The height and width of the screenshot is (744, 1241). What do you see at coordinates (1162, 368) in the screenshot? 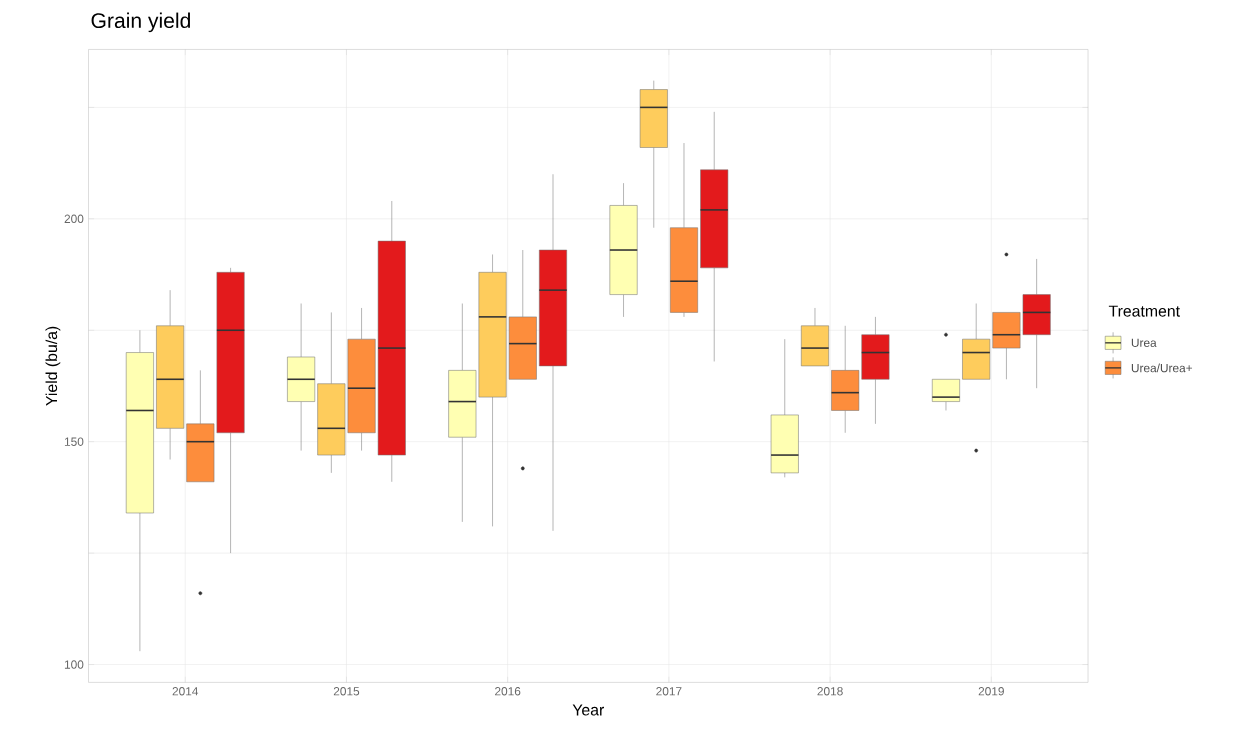
I see `legend-label: Urea/Urea+` at bounding box center [1162, 368].